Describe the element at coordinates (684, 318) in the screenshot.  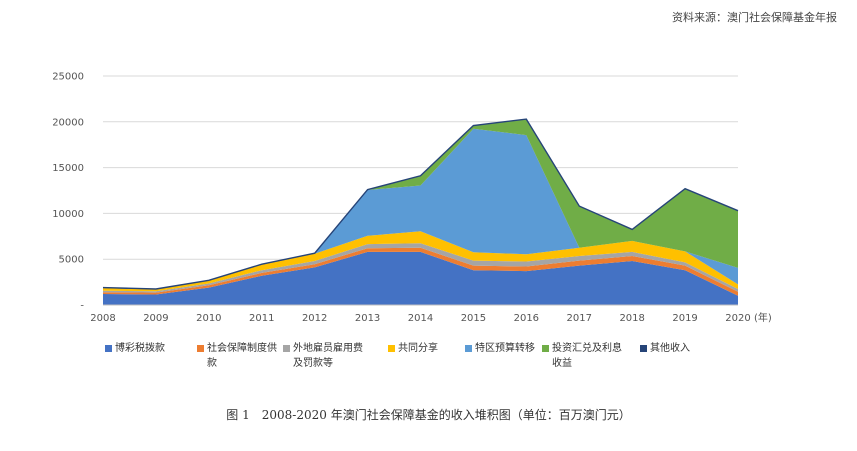
I see `x-tick-label: 2019` at that location.